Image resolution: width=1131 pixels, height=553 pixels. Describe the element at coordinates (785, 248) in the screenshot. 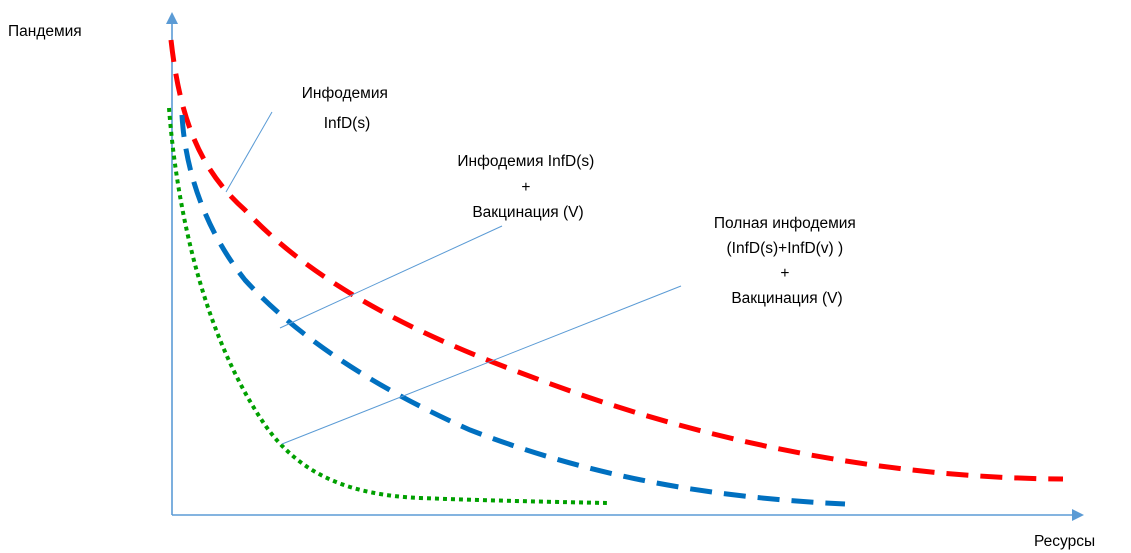

I see `callout-full-infodemic-vaccination-line-2: (InfD(s)+InfD(v) )` at that location.